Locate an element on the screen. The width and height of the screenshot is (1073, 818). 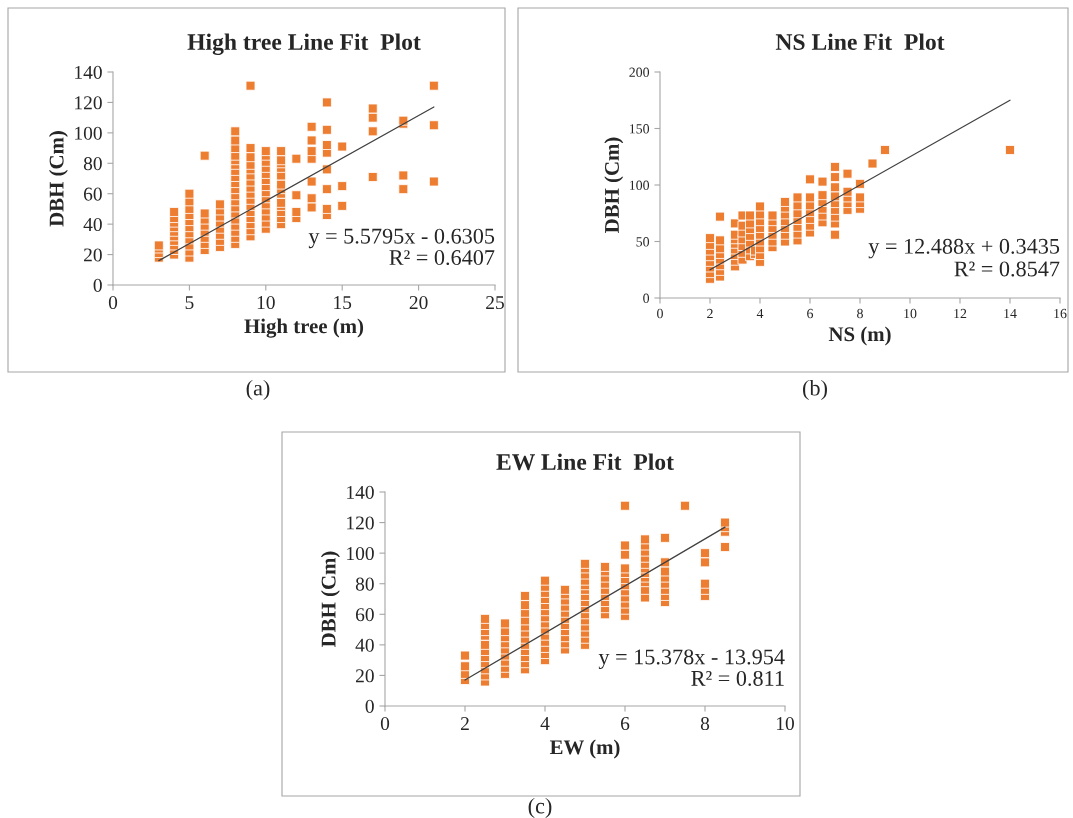
chart-title: NS Line Fit Plot is located at coordinates (860, 42).